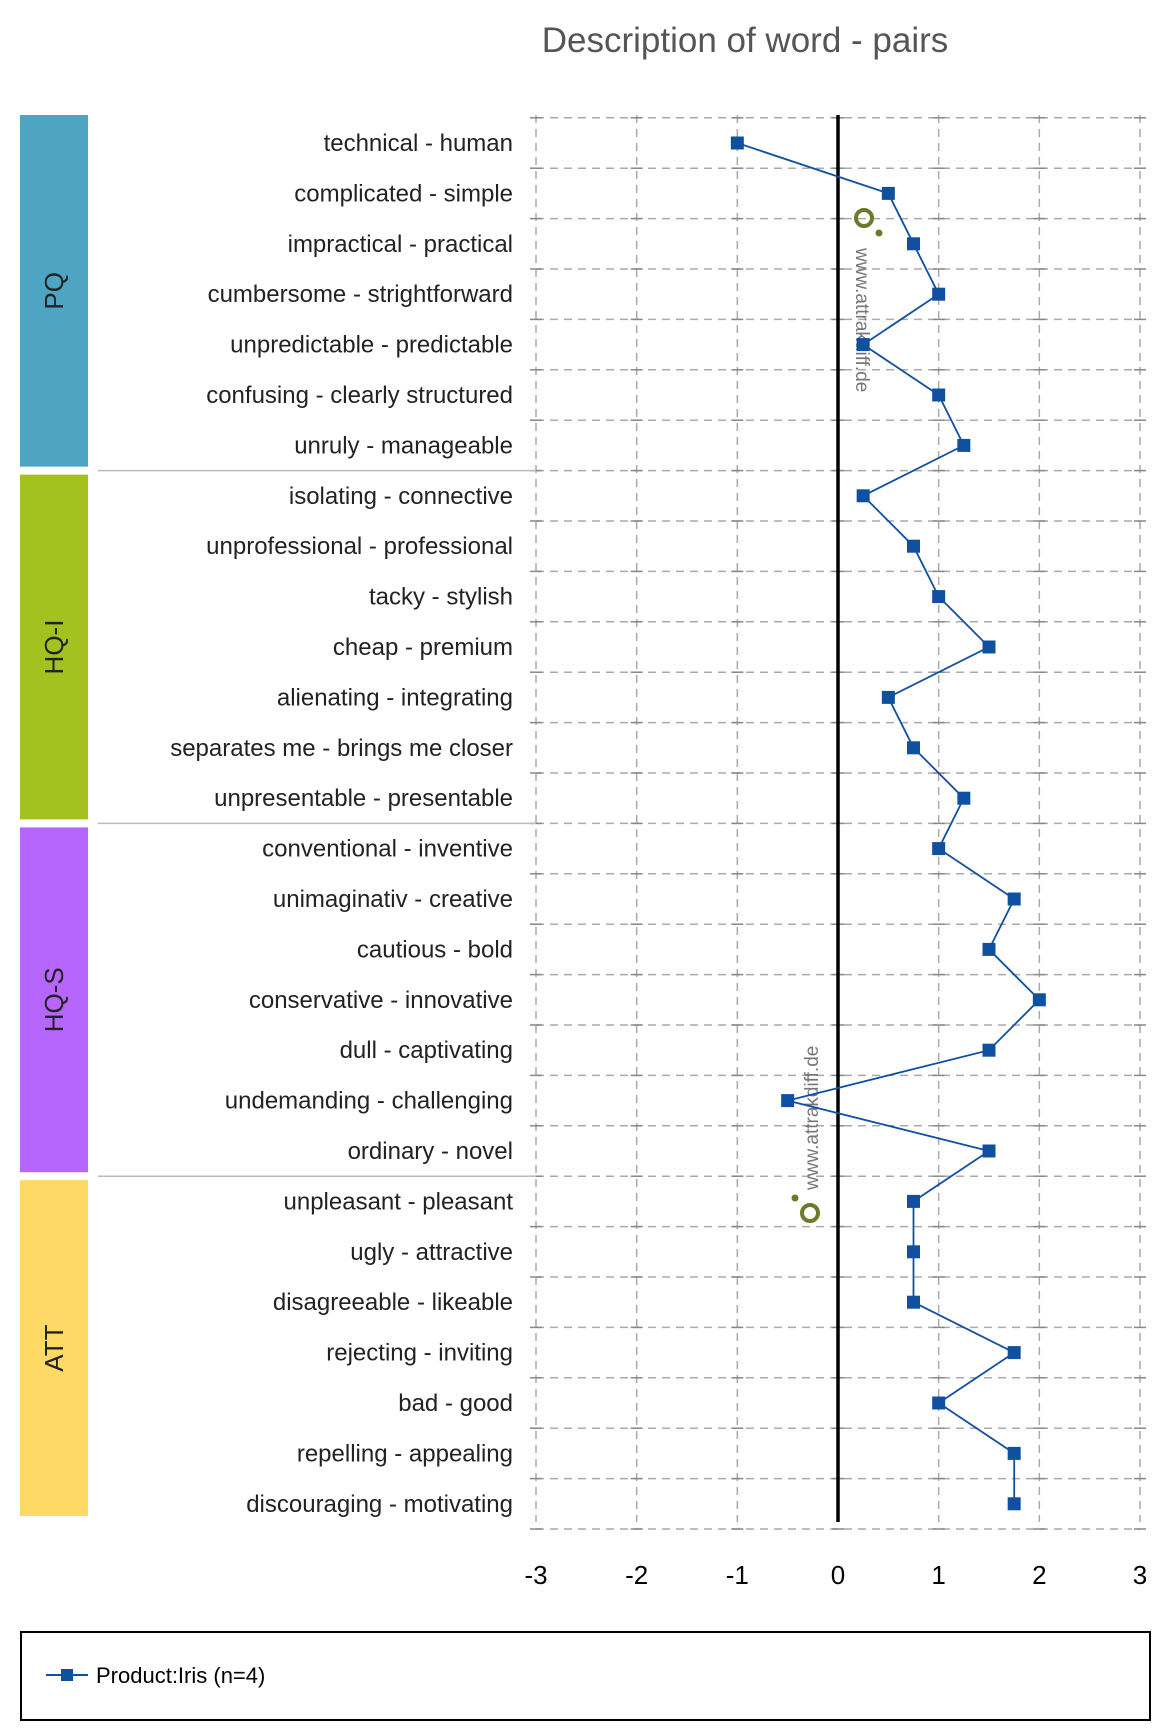 The image size is (1160, 1728). I want to click on row-label: technical - human, so click(418, 143).